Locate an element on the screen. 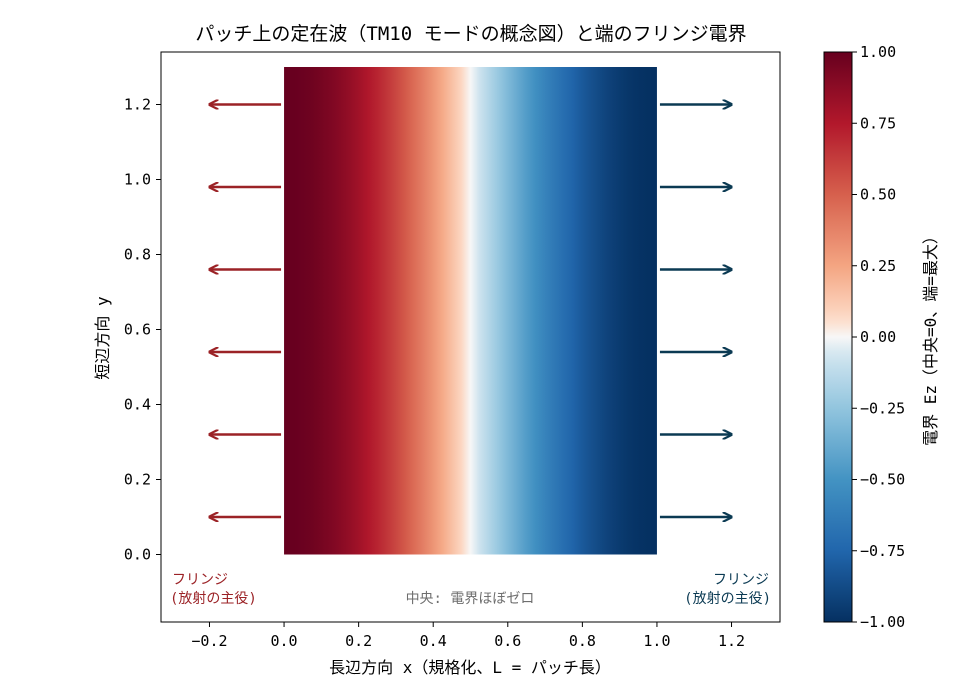 This screenshot has height=700, width=980. y-tick-label: 0.0 is located at coordinates (137, 555).